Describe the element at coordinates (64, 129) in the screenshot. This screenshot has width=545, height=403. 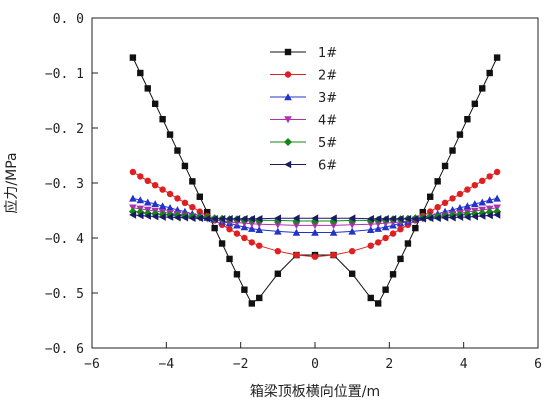
I see `y-tick-label: −0. 2` at that location.